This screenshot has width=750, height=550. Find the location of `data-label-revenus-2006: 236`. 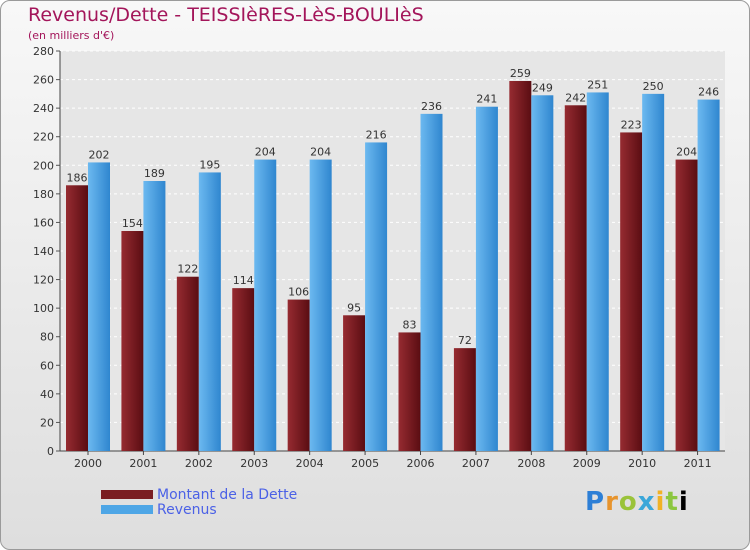

data-label-revenus-2006: 236 is located at coordinates (431, 106).